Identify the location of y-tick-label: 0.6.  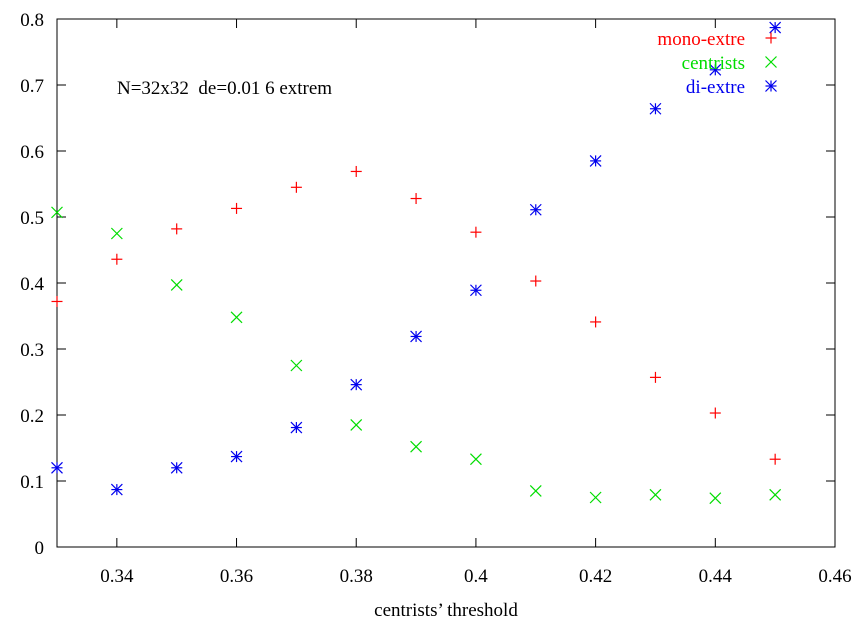
(32, 152).